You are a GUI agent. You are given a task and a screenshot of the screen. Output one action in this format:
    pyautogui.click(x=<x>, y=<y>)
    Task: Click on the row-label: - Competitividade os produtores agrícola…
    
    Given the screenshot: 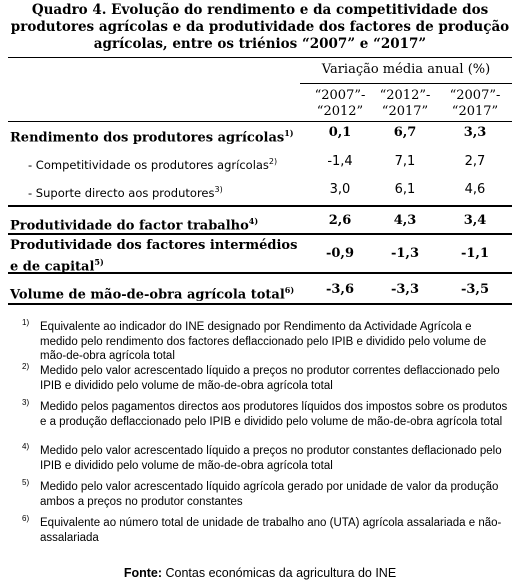 What is the action you would take?
    pyautogui.click(x=163, y=163)
    